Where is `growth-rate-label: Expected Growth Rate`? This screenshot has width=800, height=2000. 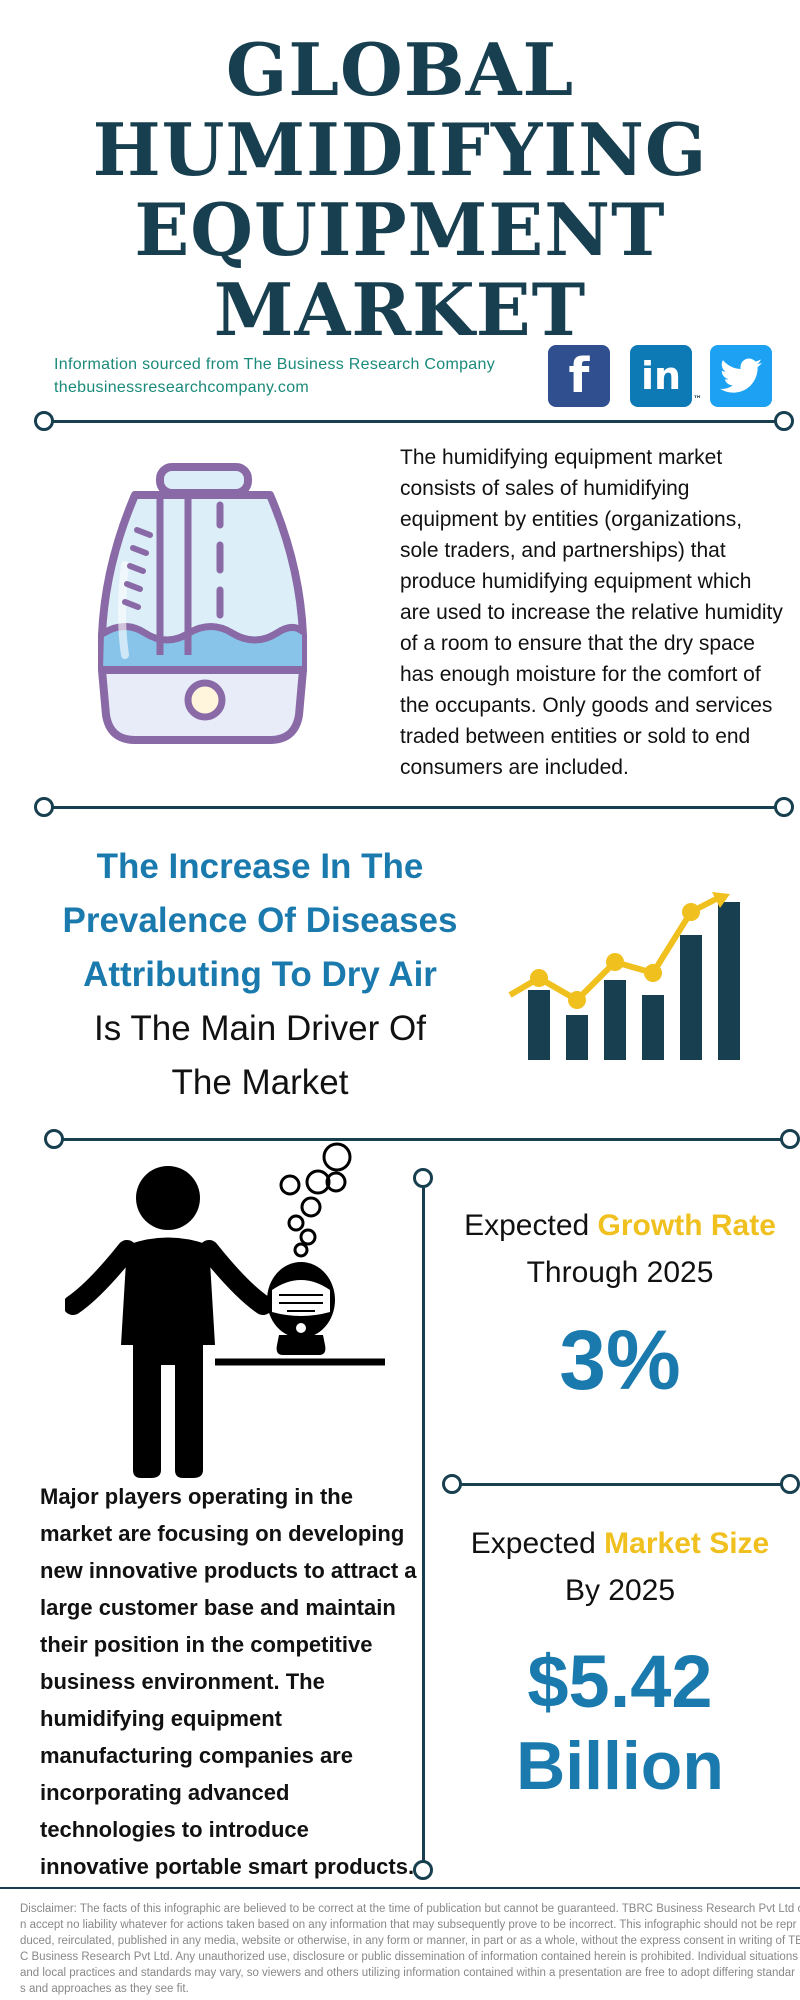
growth-rate-label: Expected Growth Rate is located at coordinates (620, 1225).